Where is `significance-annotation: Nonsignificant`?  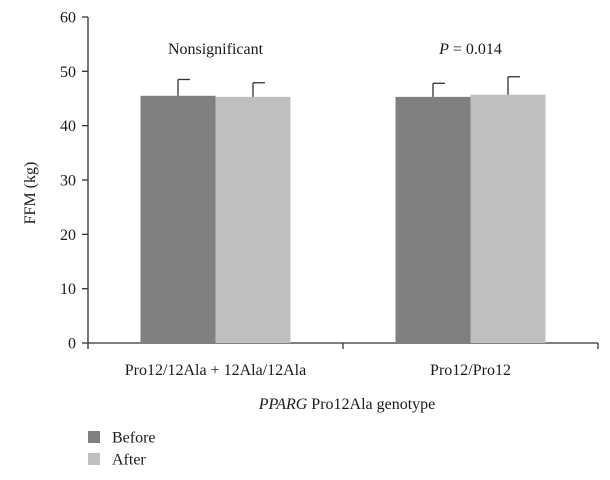 significance-annotation: Nonsignificant is located at coordinates (216, 49).